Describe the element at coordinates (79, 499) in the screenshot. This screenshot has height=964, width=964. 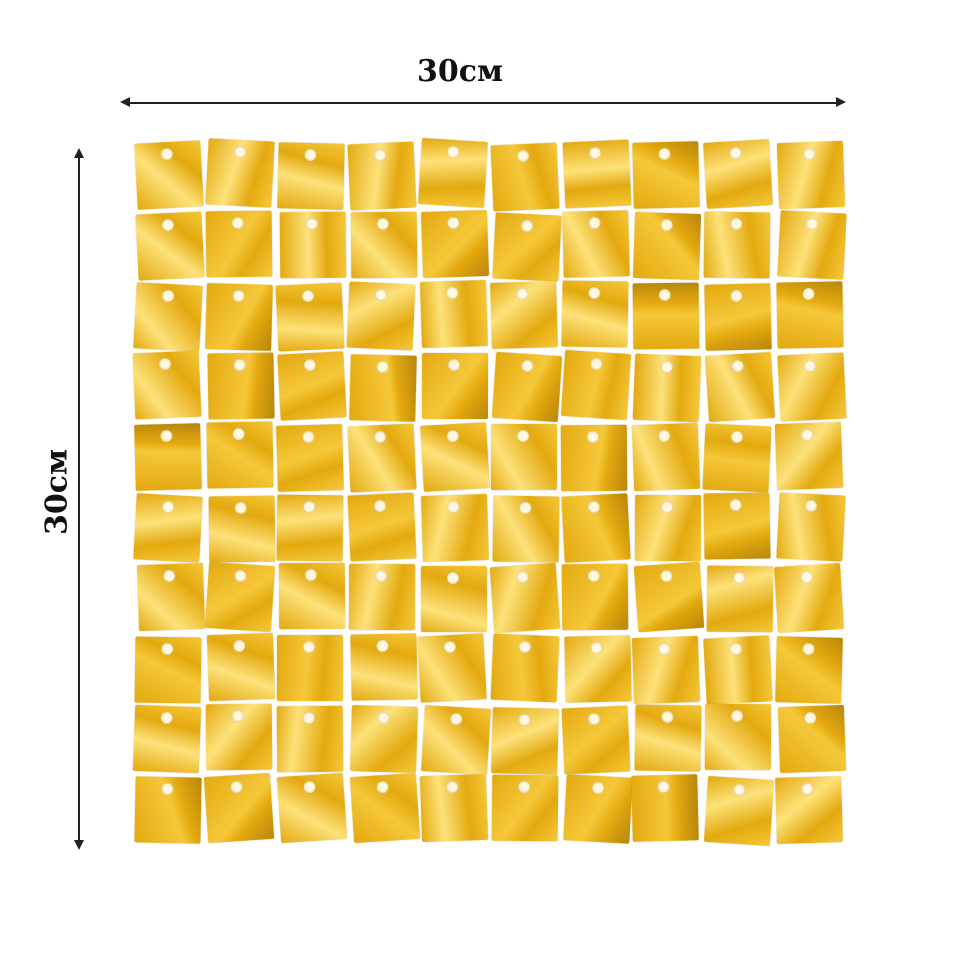
I see `height-dimension-arrow` at that location.